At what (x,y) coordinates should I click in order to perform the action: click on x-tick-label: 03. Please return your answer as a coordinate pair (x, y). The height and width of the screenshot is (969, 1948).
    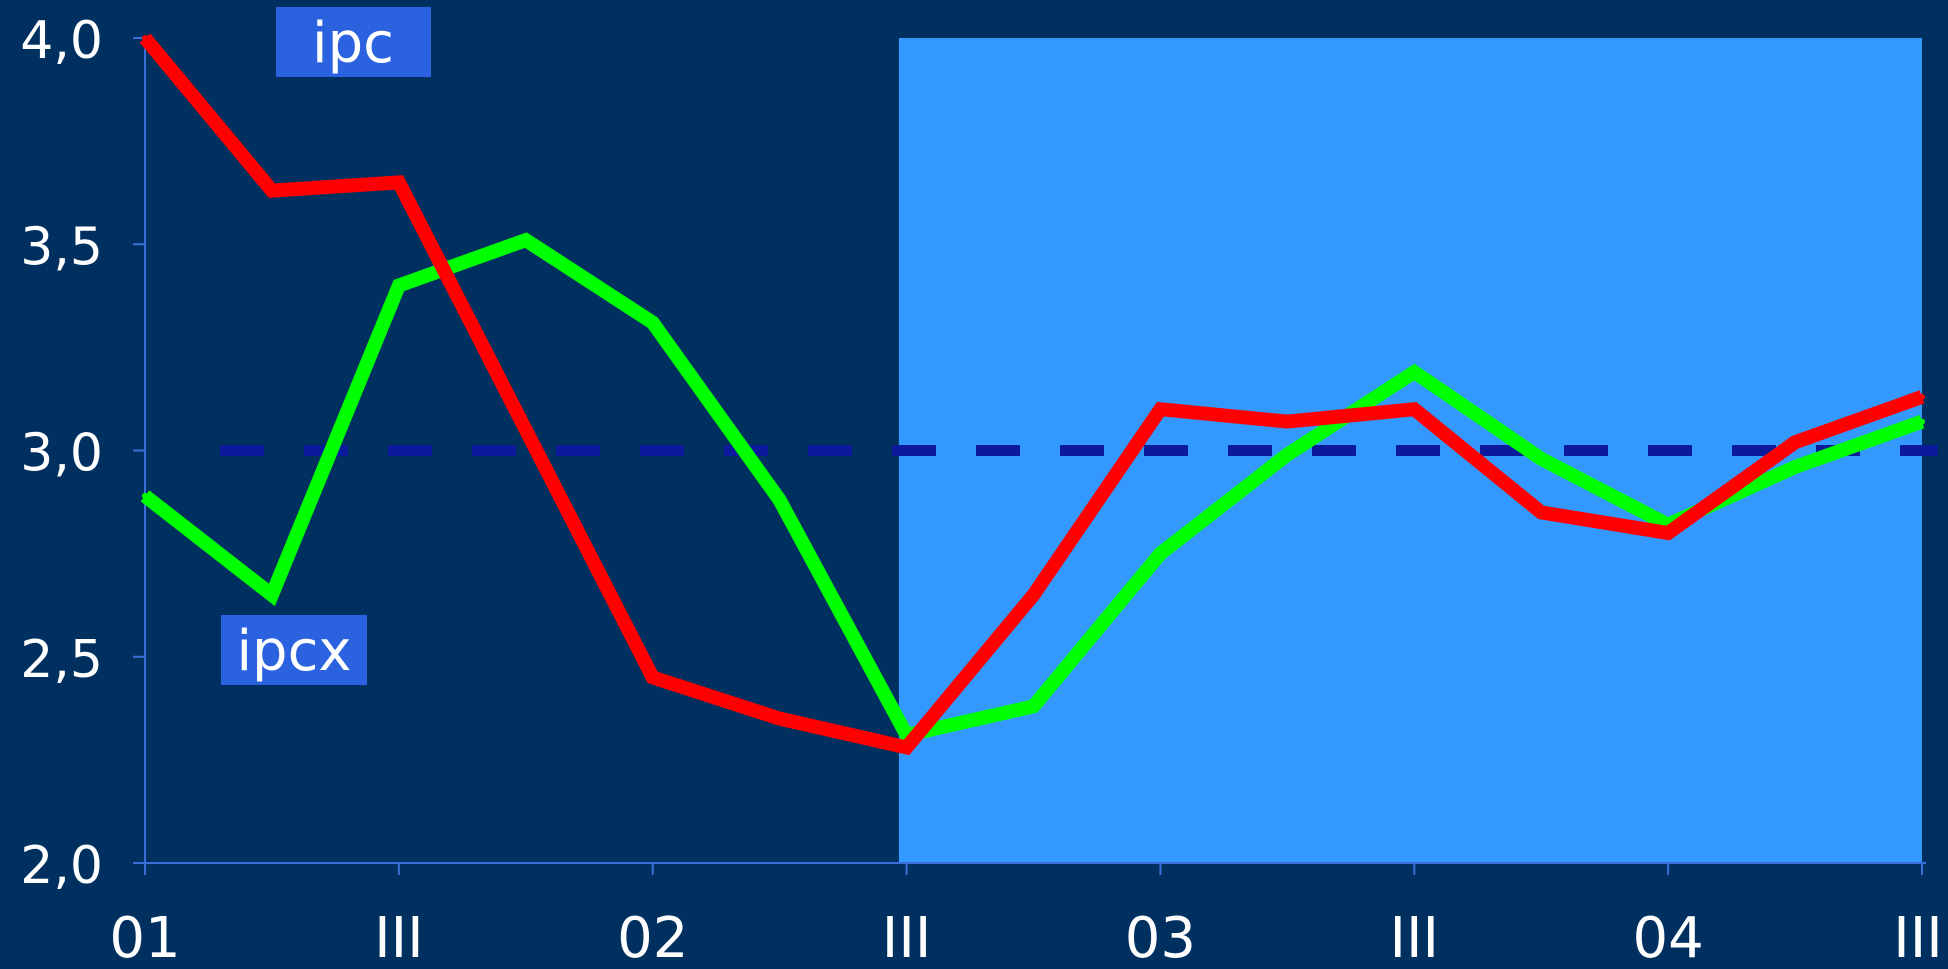
    Looking at the image, I should click on (1160, 935).